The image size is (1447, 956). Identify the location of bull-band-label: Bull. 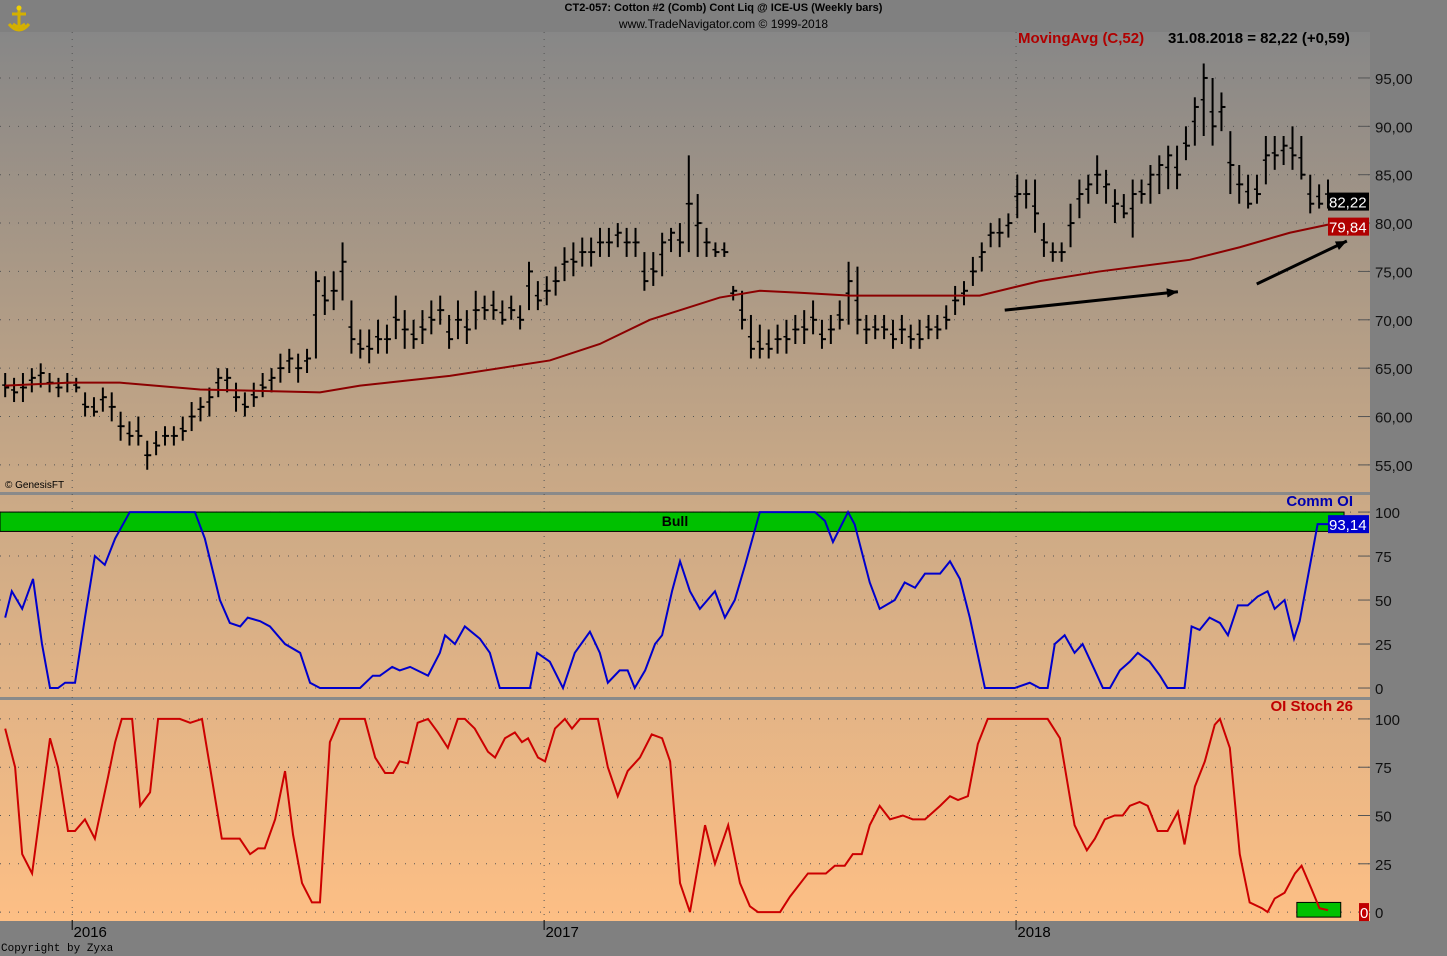
(675, 521).